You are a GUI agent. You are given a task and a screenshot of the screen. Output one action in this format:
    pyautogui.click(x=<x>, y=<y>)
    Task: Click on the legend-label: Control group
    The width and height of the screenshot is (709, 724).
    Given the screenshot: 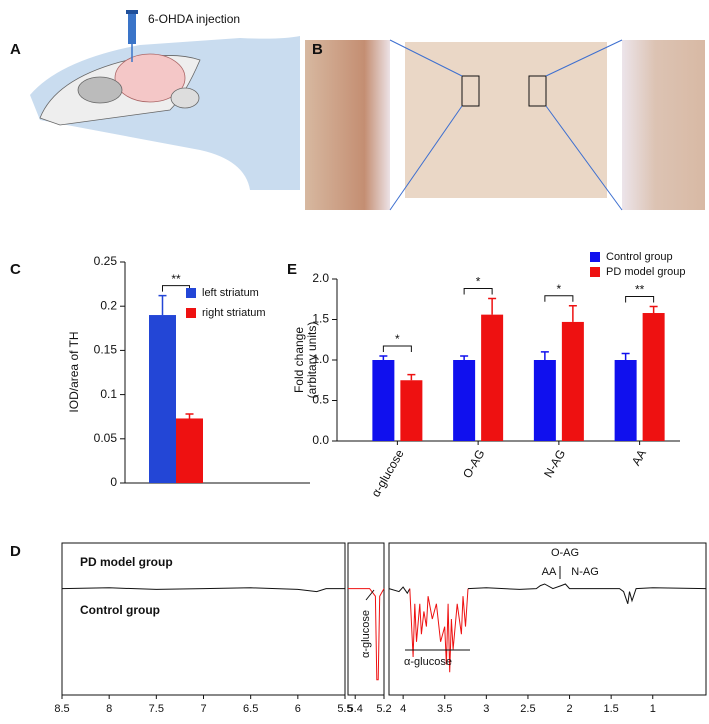 What is the action you would take?
    pyautogui.click(x=639, y=257)
    